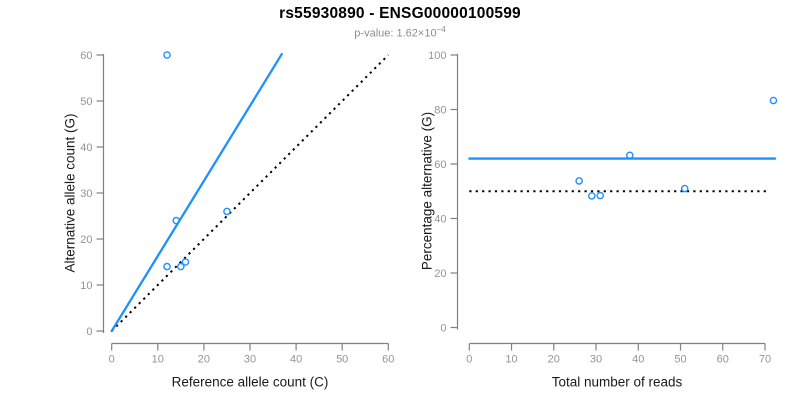  Describe the element at coordinates (86, 102) in the screenshot. I see `y-tick-label: 50` at that location.